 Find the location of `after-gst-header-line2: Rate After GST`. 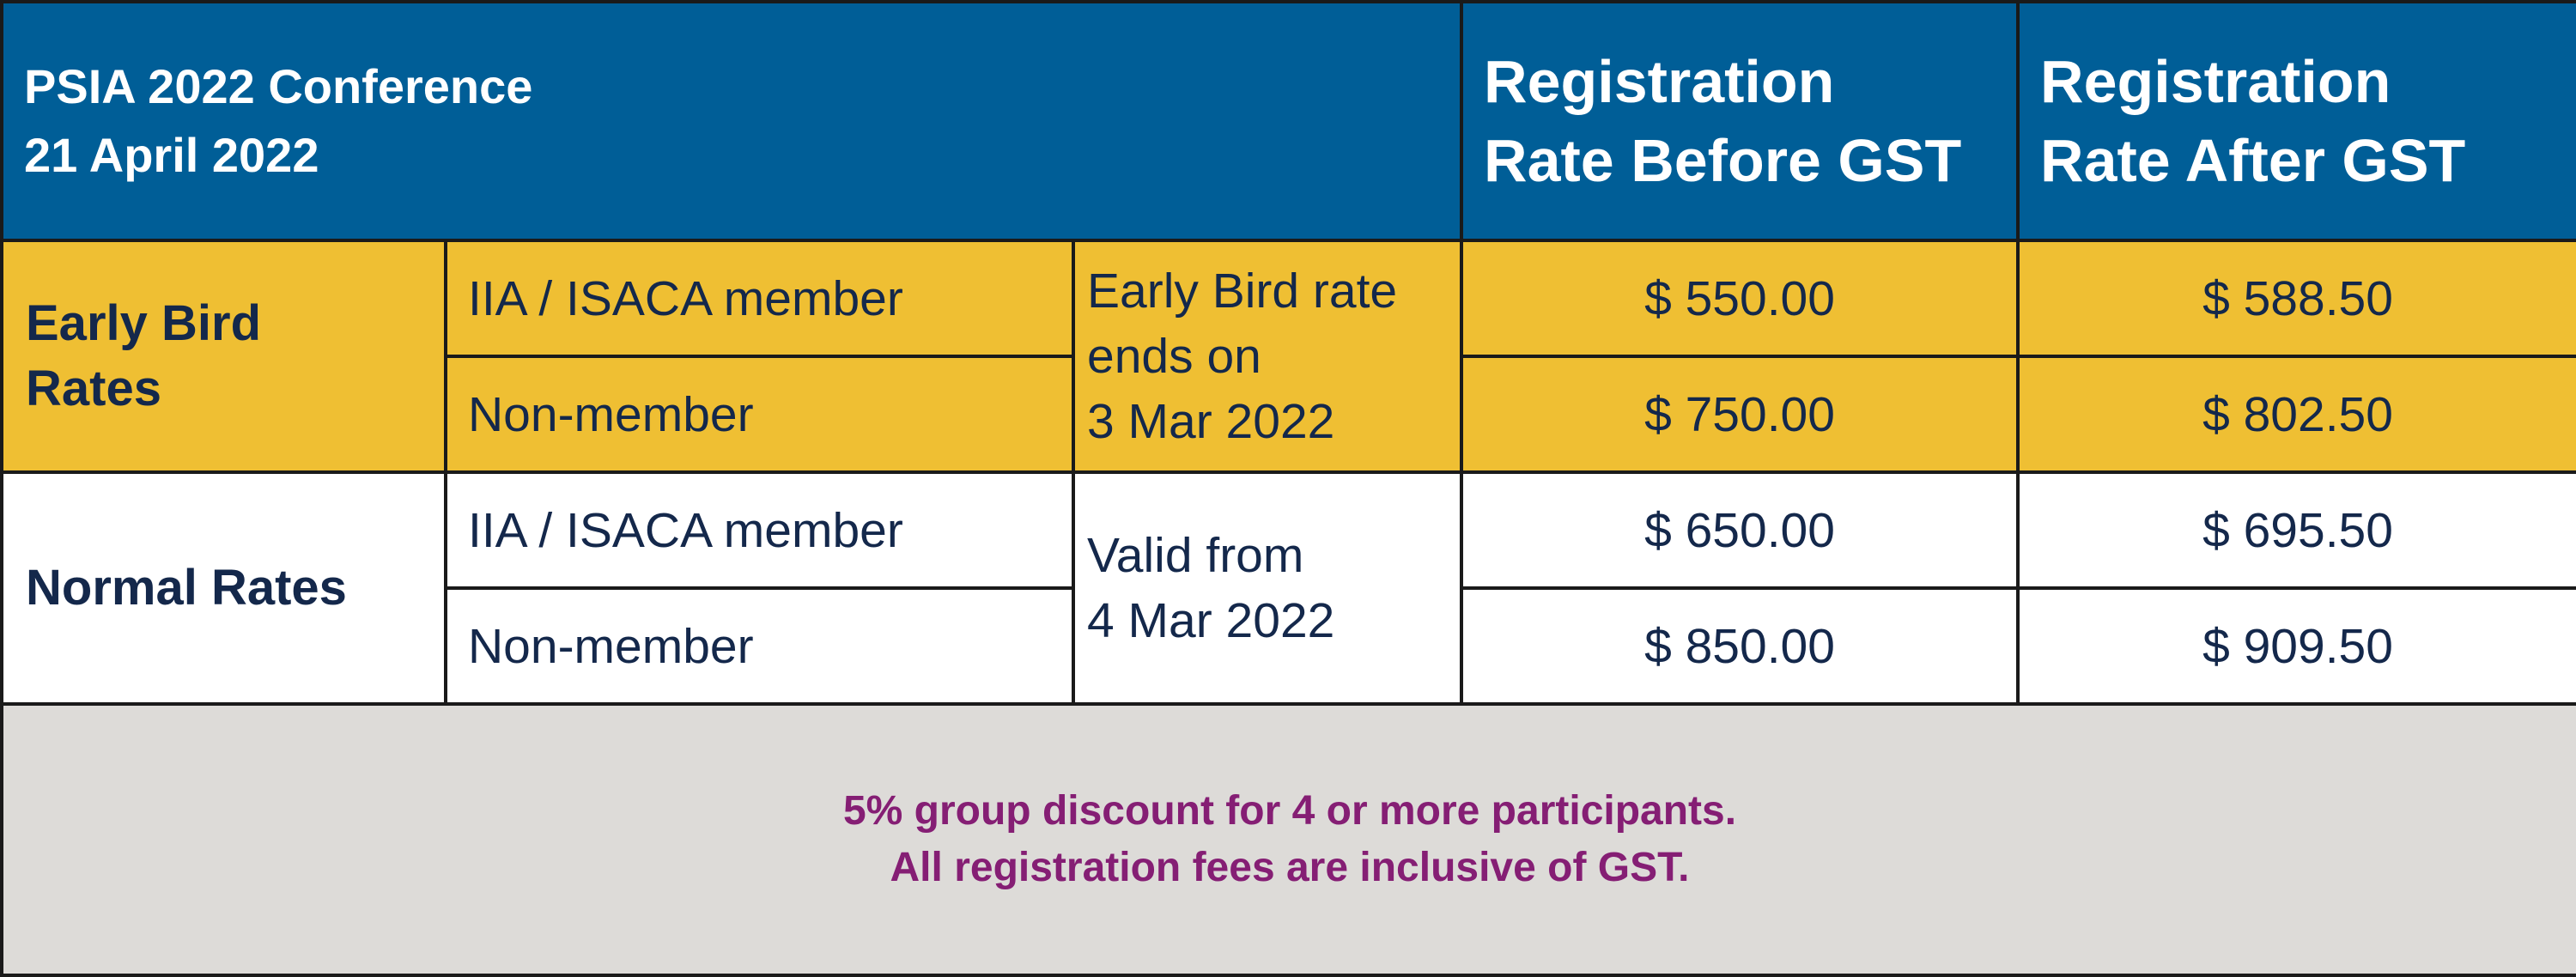

after-gst-header-line2: Rate After GST is located at coordinates (2253, 160).